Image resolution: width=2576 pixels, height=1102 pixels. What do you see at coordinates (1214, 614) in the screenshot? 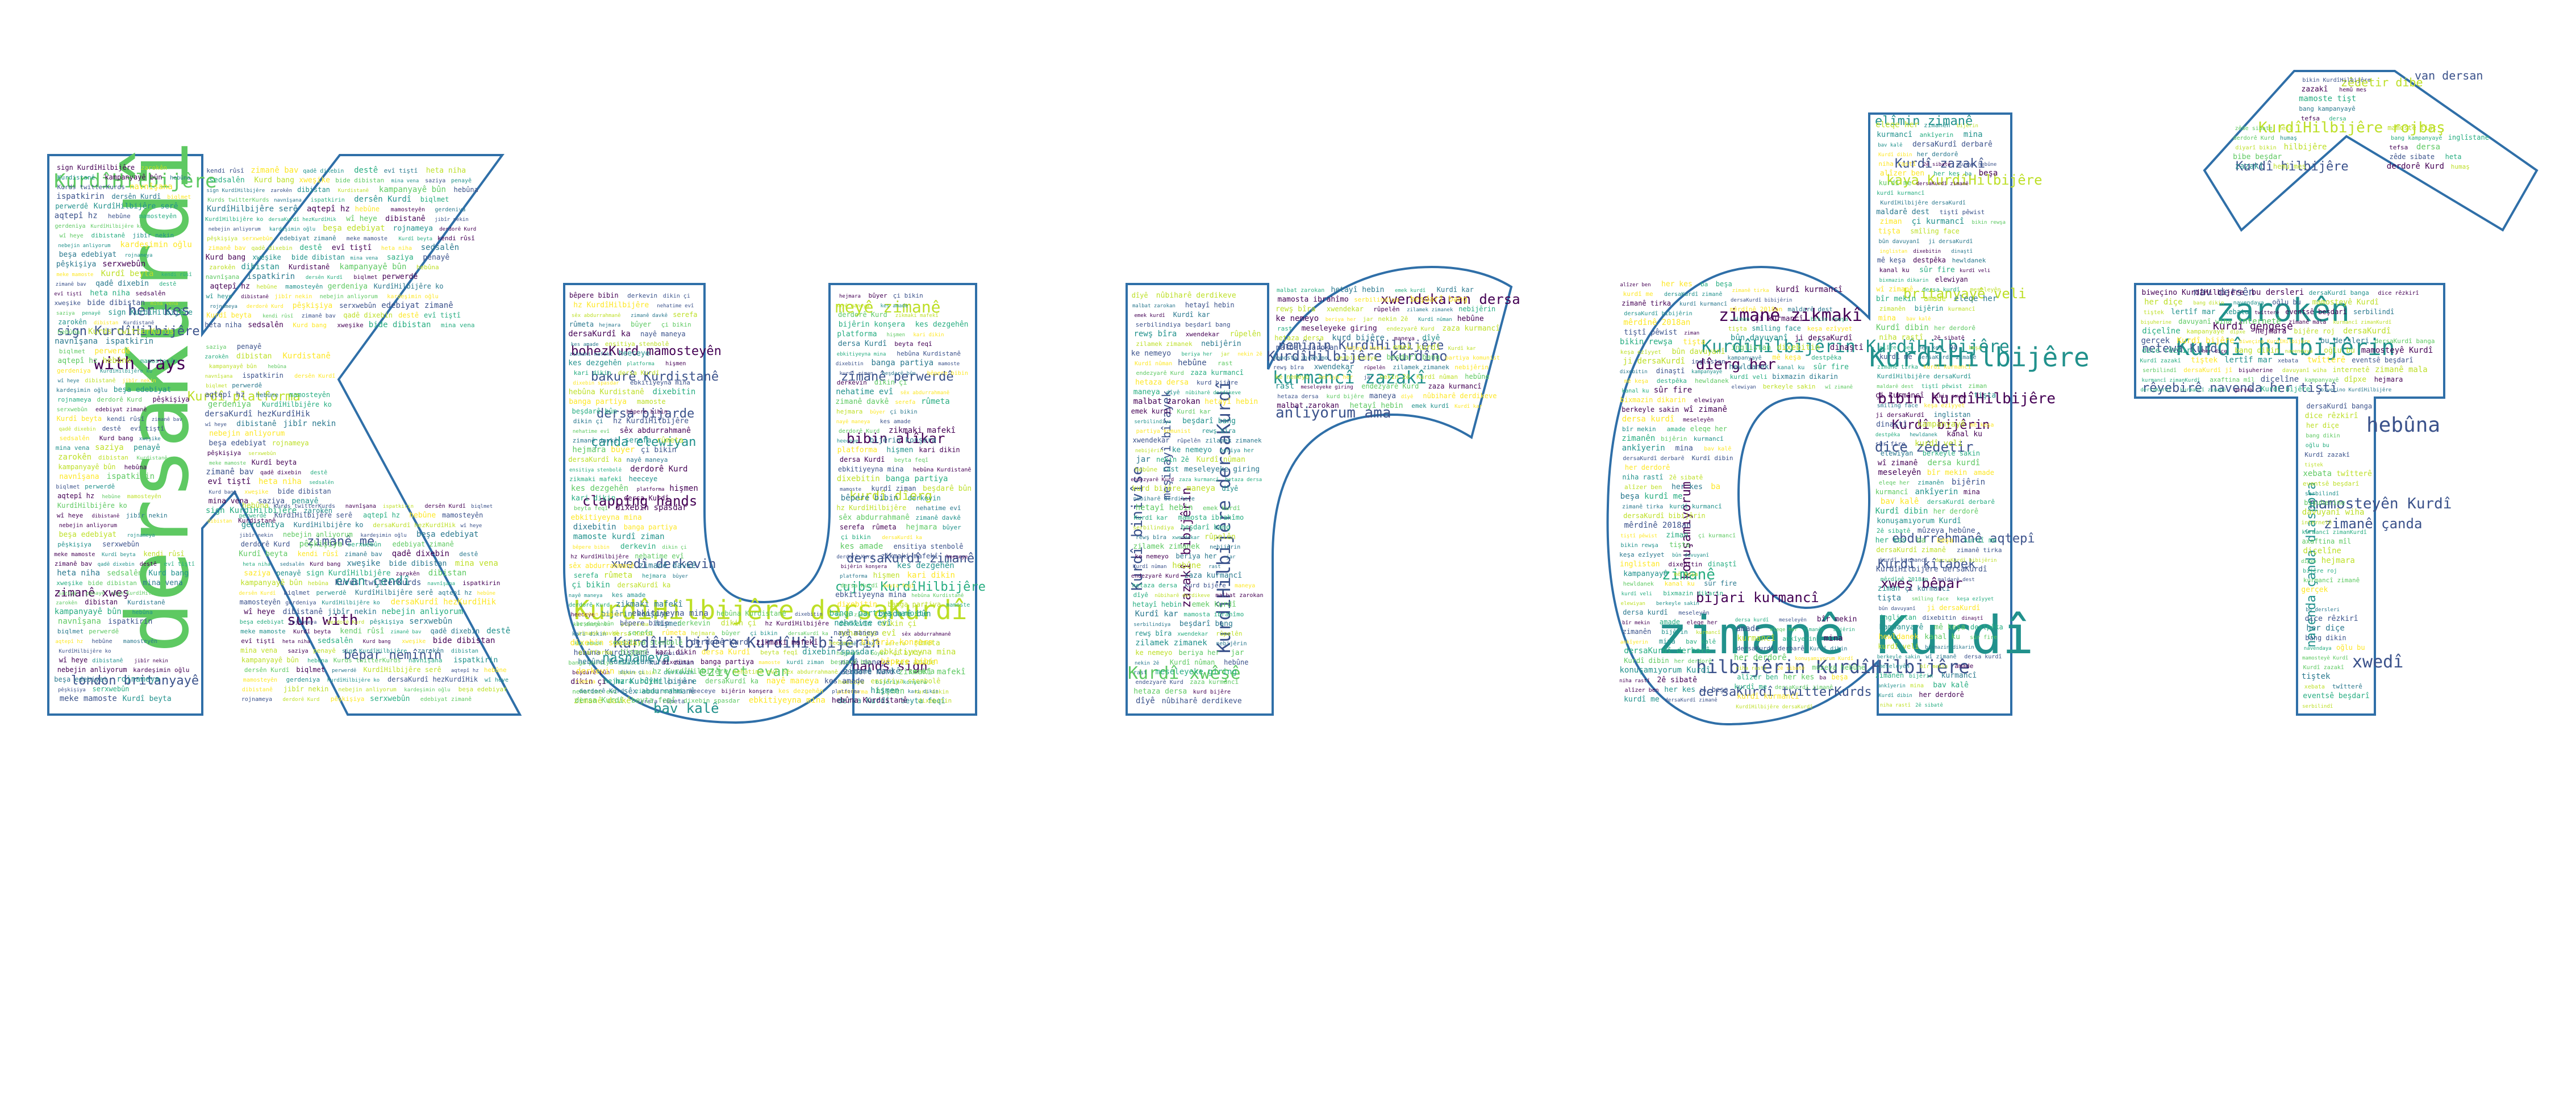
I see `letter-r-small-word: mamosta ibrahîmo` at bounding box center [1214, 614].